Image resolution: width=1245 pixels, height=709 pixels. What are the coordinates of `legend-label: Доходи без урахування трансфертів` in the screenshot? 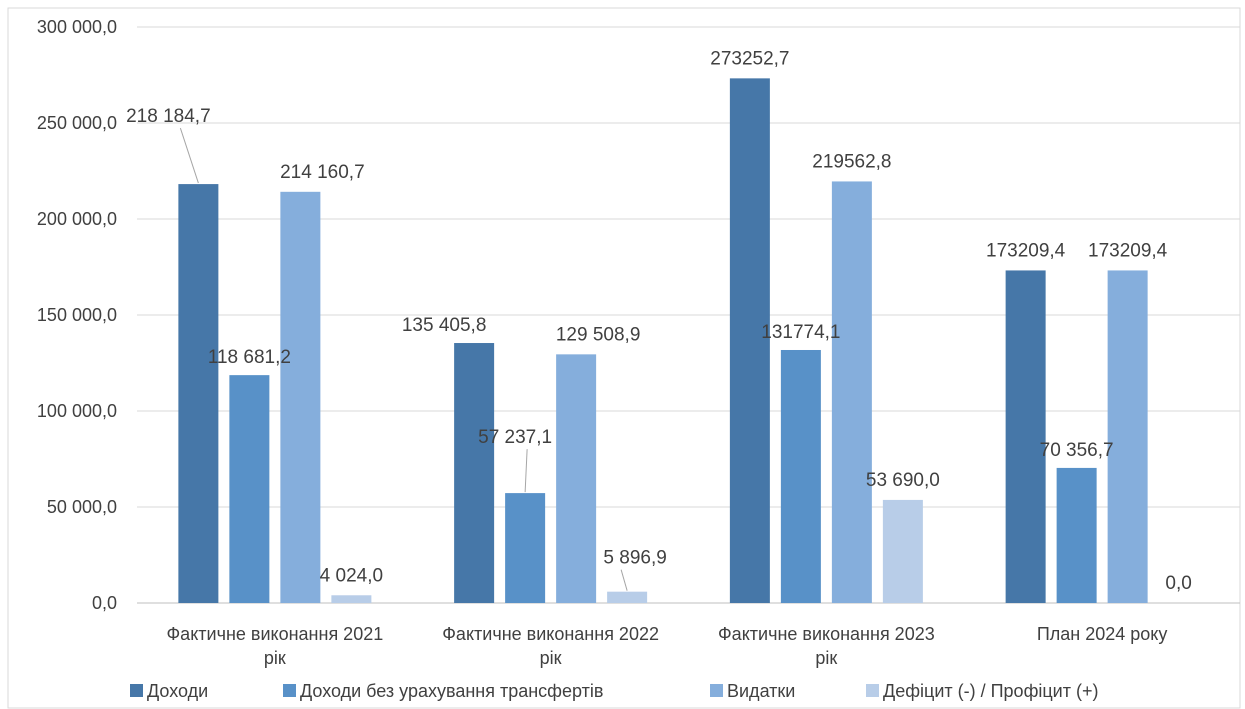 It's located at (451, 691).